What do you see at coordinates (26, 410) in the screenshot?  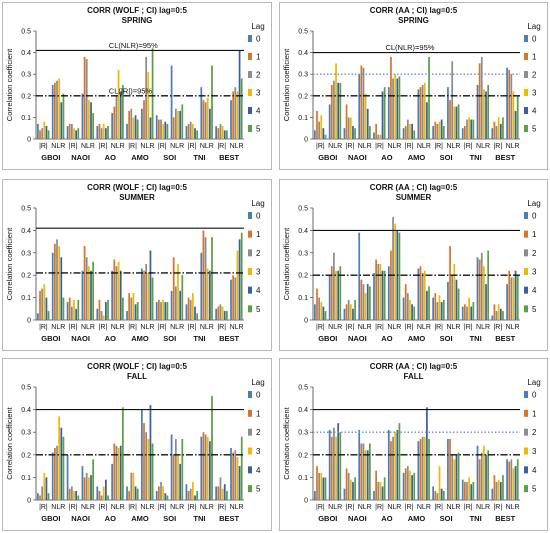 I see `y-tick-label: 0.4` at bounding box center [26, 410].